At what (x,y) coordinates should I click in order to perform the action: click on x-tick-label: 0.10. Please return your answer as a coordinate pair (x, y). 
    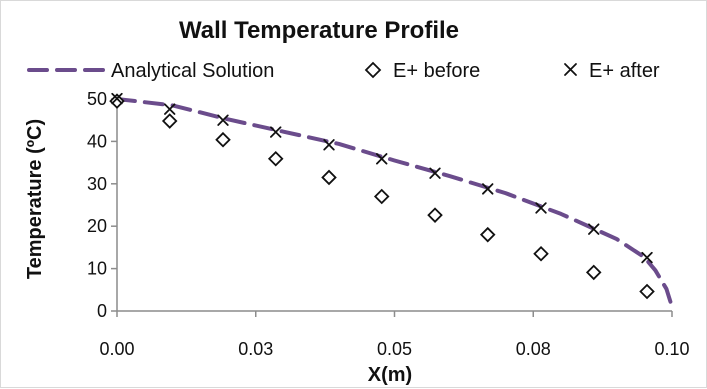
    Looking at the image, I should click on (671, 349).